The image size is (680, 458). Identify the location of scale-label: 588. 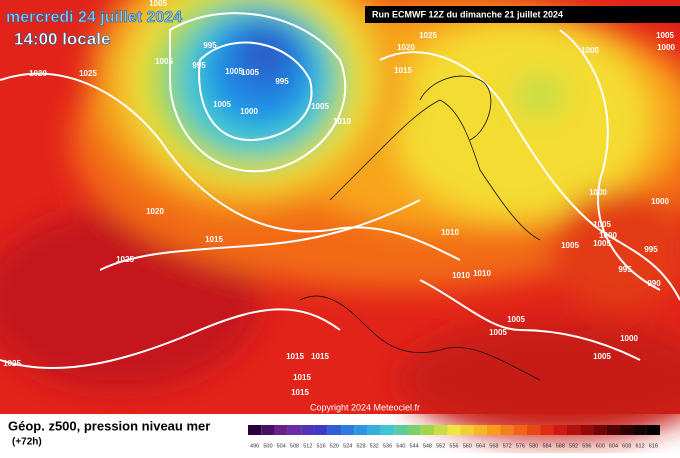
(560, 446).